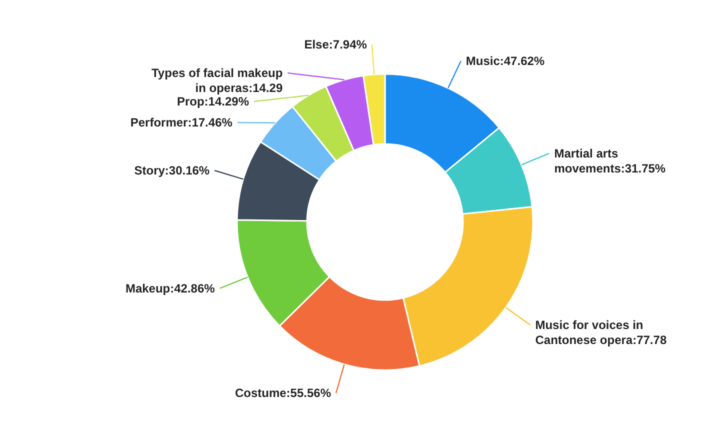  I want to click on slice-label: Music for voices in Cantonese opera:77.78, so click(601, 332).